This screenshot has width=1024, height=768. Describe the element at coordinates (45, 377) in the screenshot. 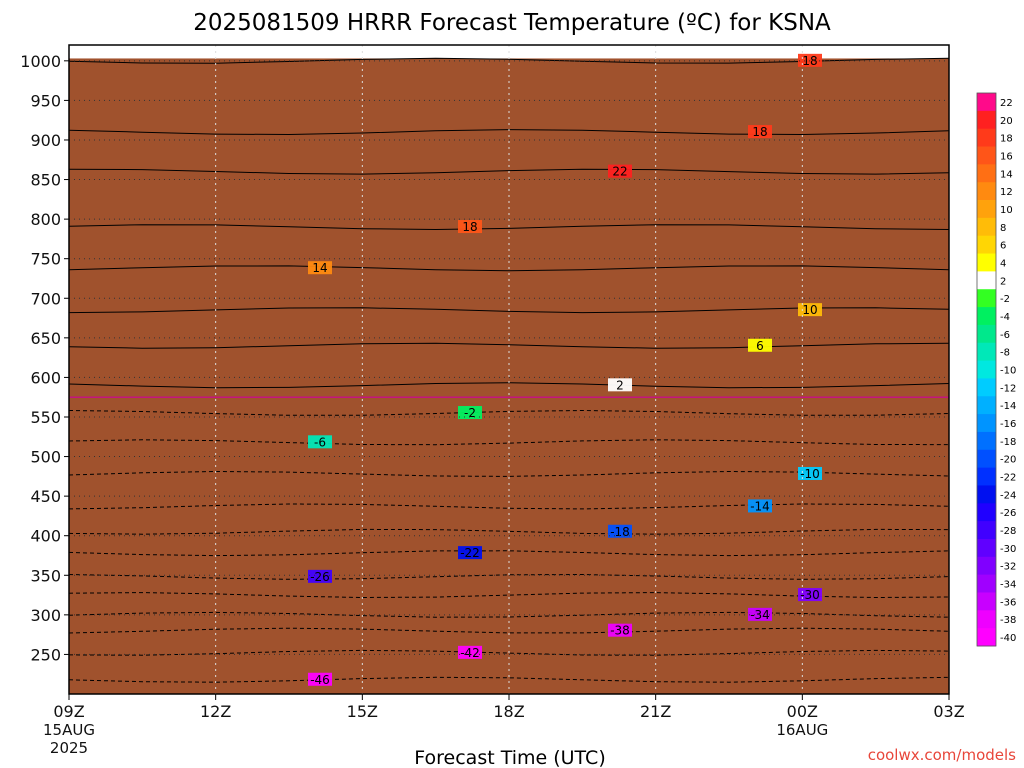

I see `y-tick-label: 600` at that location.